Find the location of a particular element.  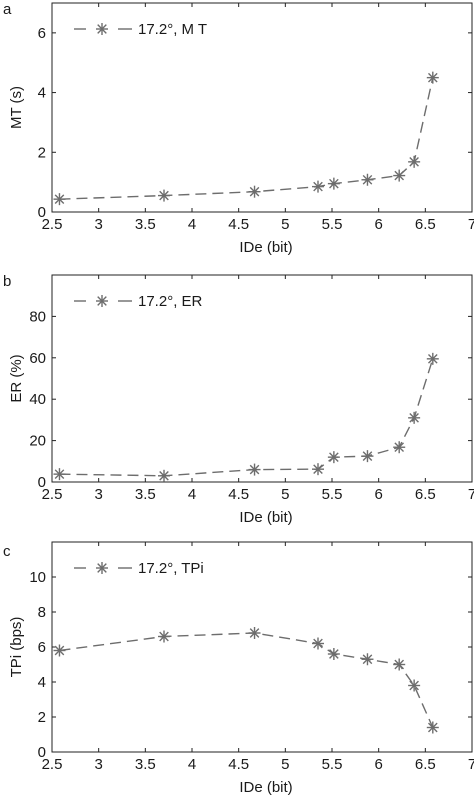

legend-label: 17.2°, TPi is located at coordinates (171, 568).